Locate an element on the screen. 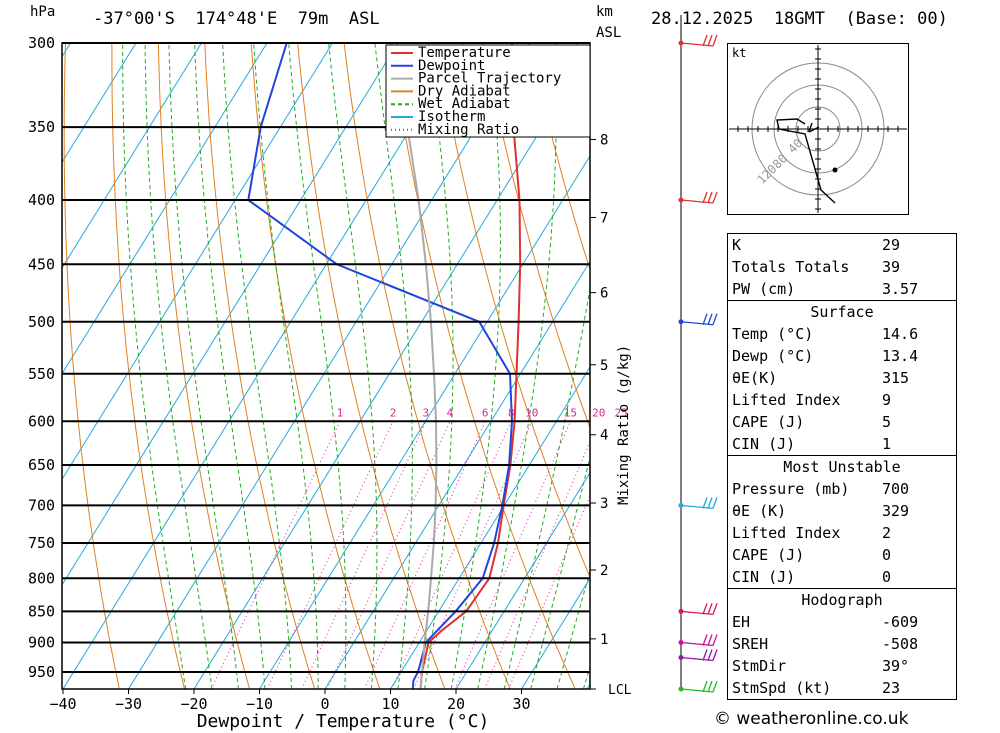 The width and height of the screenshot is (1000, 733). mixing-ratio-value-label: 3 is located at coordinates (426, 412).